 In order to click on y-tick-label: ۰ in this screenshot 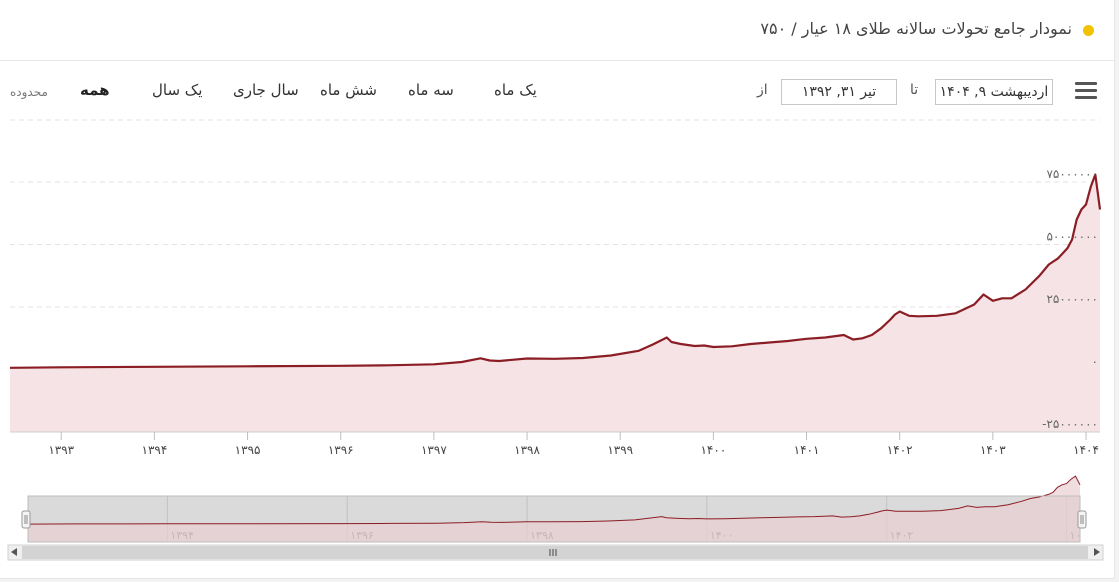, I will do `click(1095, 362)`.